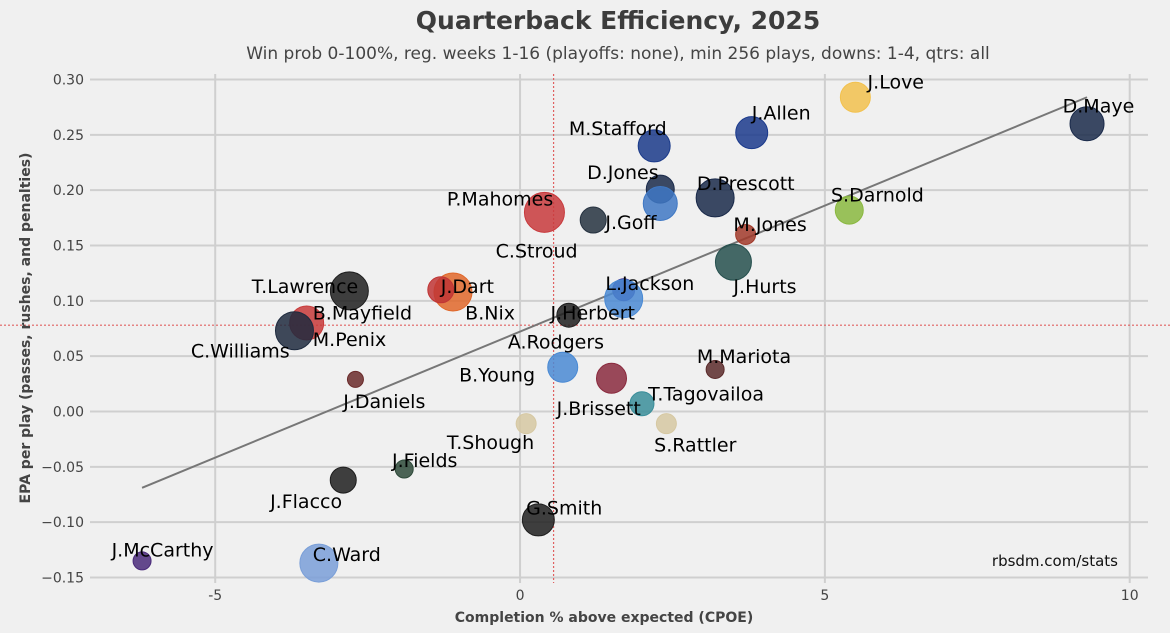 The width and height of the screenshot is (1170, 633). What do you see at coordinates (618, 20) in the screenshot?
I see `chart-title: Quarterback Efficiency, 2025` at bounding box center [618, 20].